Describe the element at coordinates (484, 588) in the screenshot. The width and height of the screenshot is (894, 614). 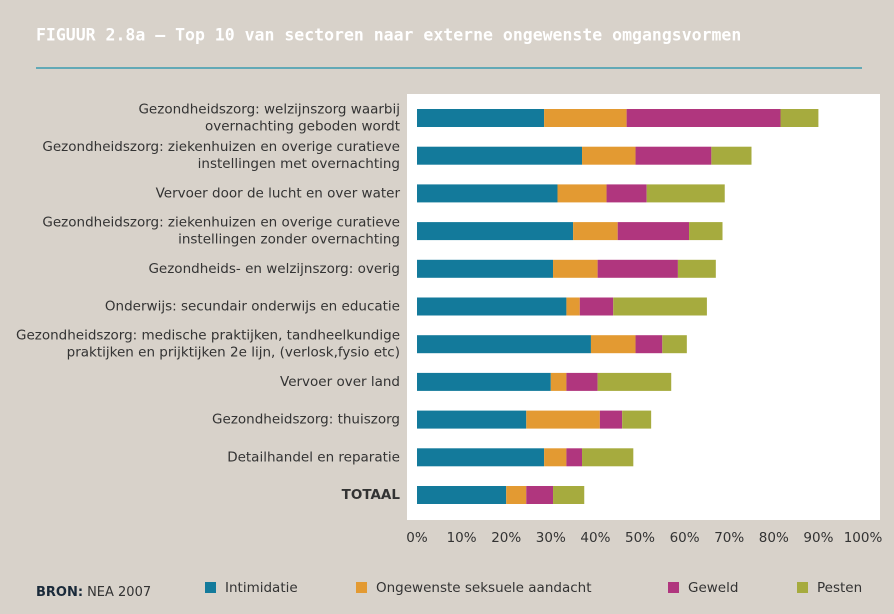
I see `legend-label: Ongewenste seksuele aandacht` at that location.